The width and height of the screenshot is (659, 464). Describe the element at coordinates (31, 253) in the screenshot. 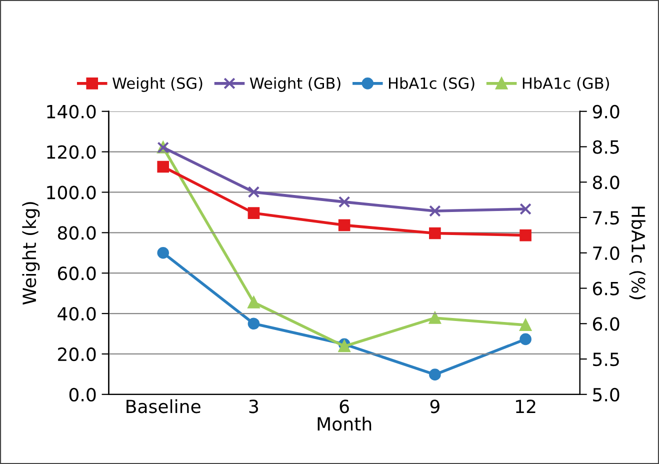

I see `y-axis-title: Weight (kg)` at that location.